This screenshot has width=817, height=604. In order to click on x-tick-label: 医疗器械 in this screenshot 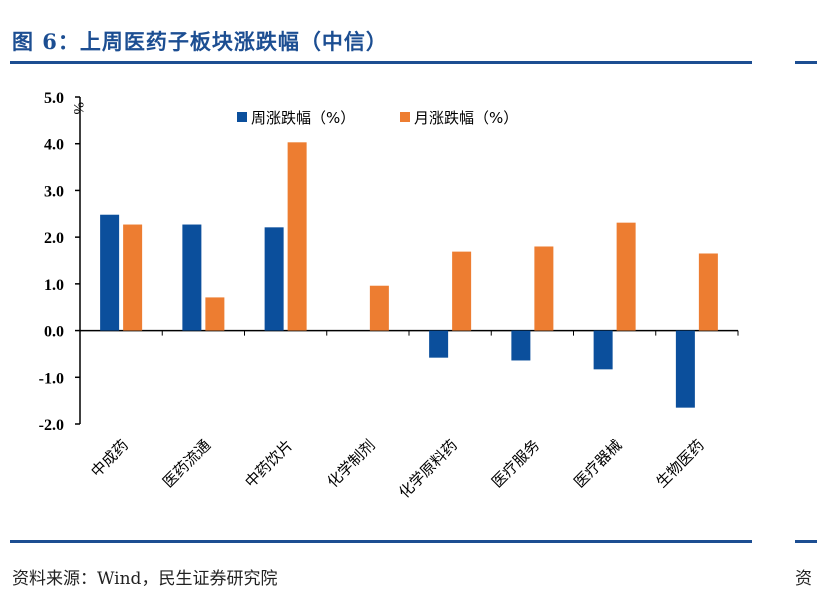, I will do `click(597, 463)`.